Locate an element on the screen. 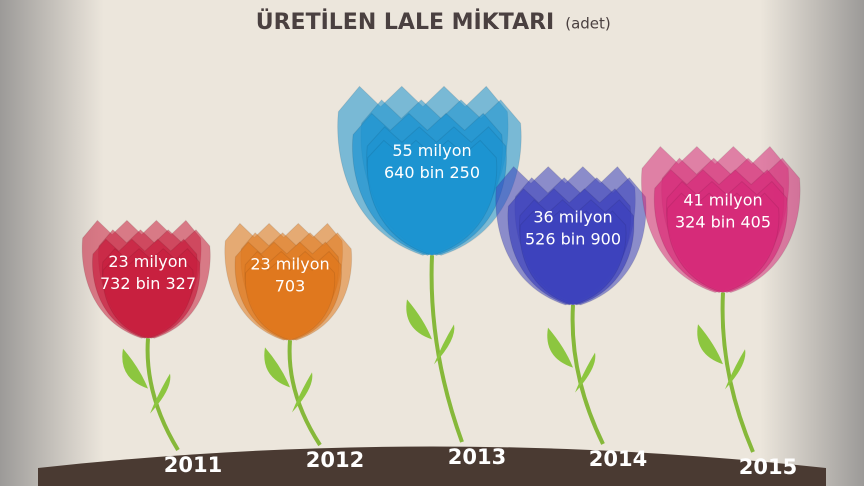  value-label: 703 is located at coordinates (290, 285).